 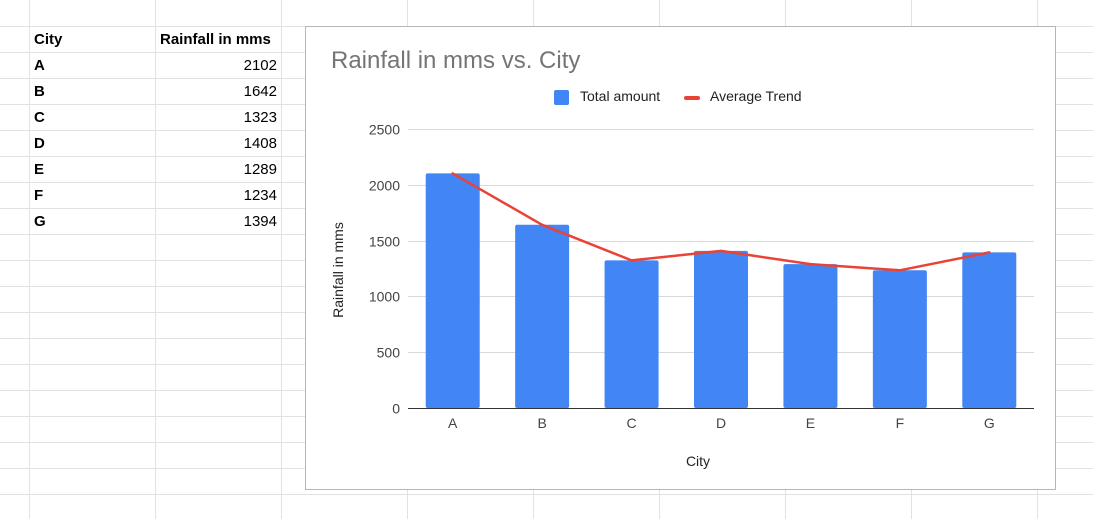 I want to click on x-tick-label: E, so click(x=810, y=423).